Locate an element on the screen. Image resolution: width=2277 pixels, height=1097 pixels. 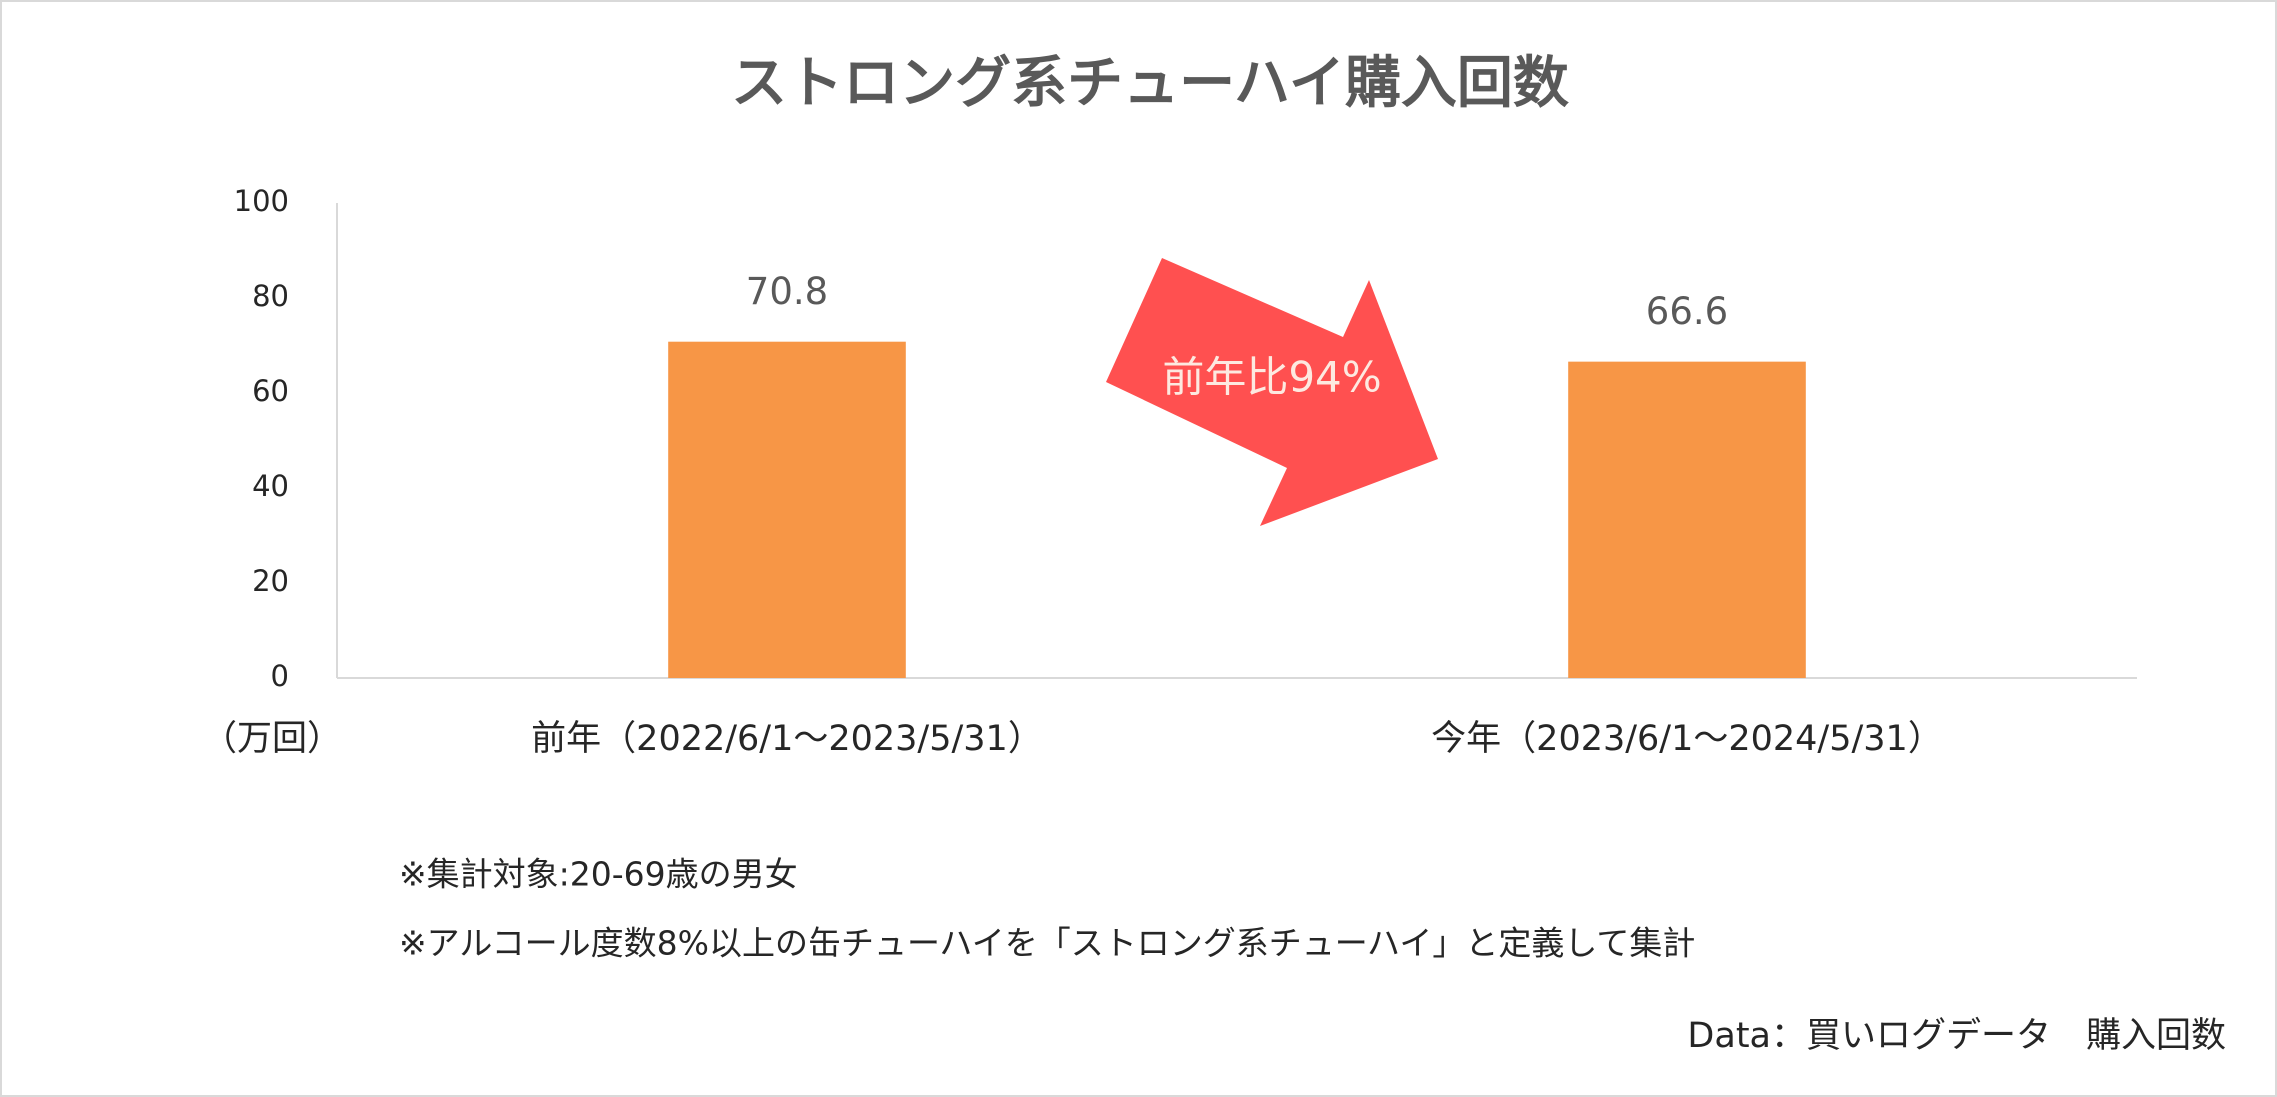
note: ※アルコール度数8%以上の缶チューハイを「ストロング系チューハイ」と定義して集計 is located at coordinates (1047, 943).